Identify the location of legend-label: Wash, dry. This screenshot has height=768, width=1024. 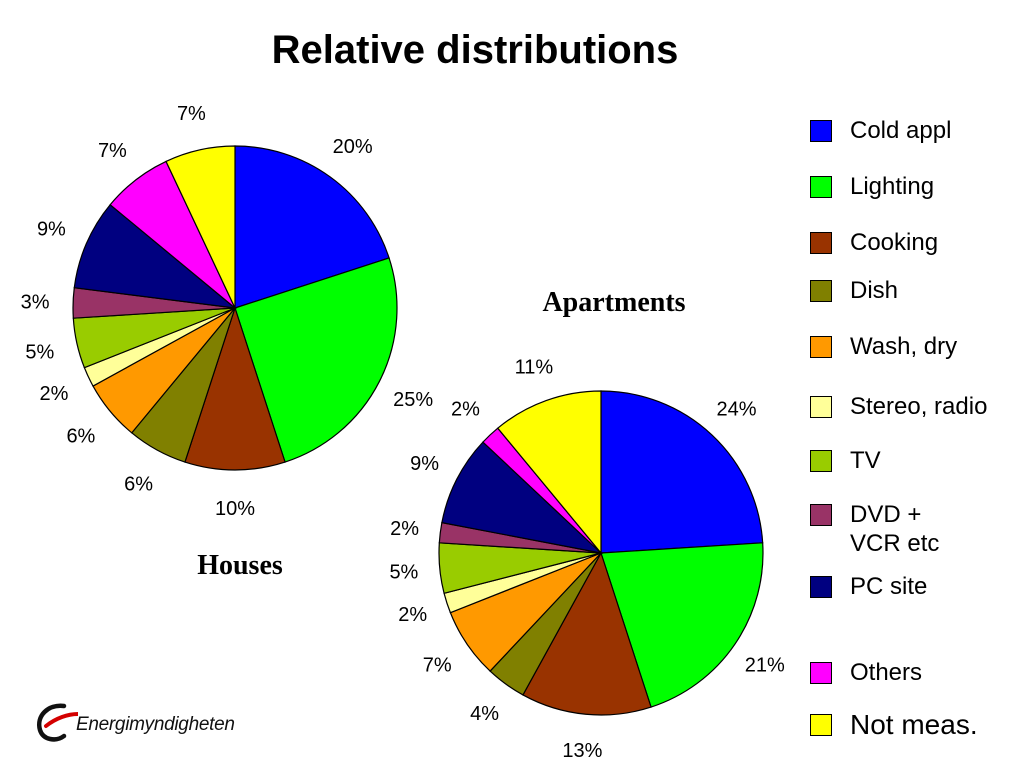
(904, 346).